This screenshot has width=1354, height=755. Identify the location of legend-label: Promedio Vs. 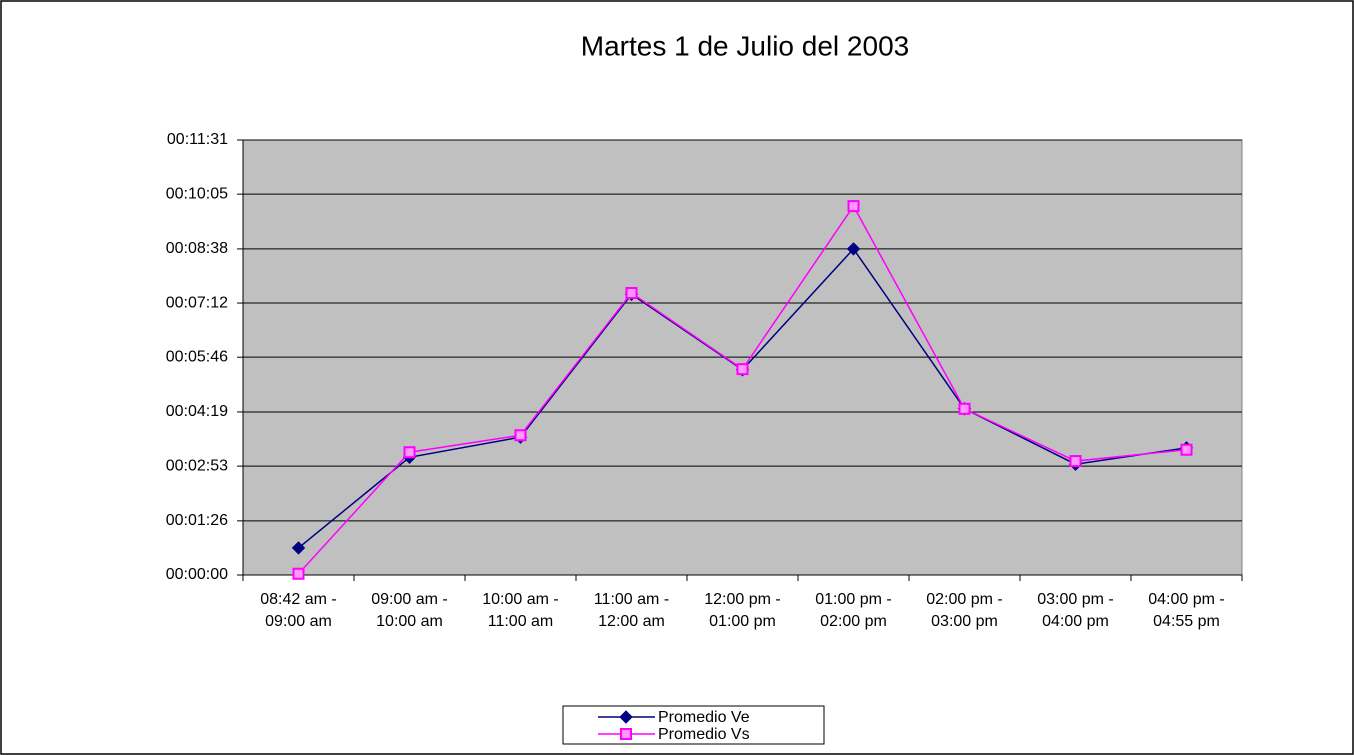
(704, 734).